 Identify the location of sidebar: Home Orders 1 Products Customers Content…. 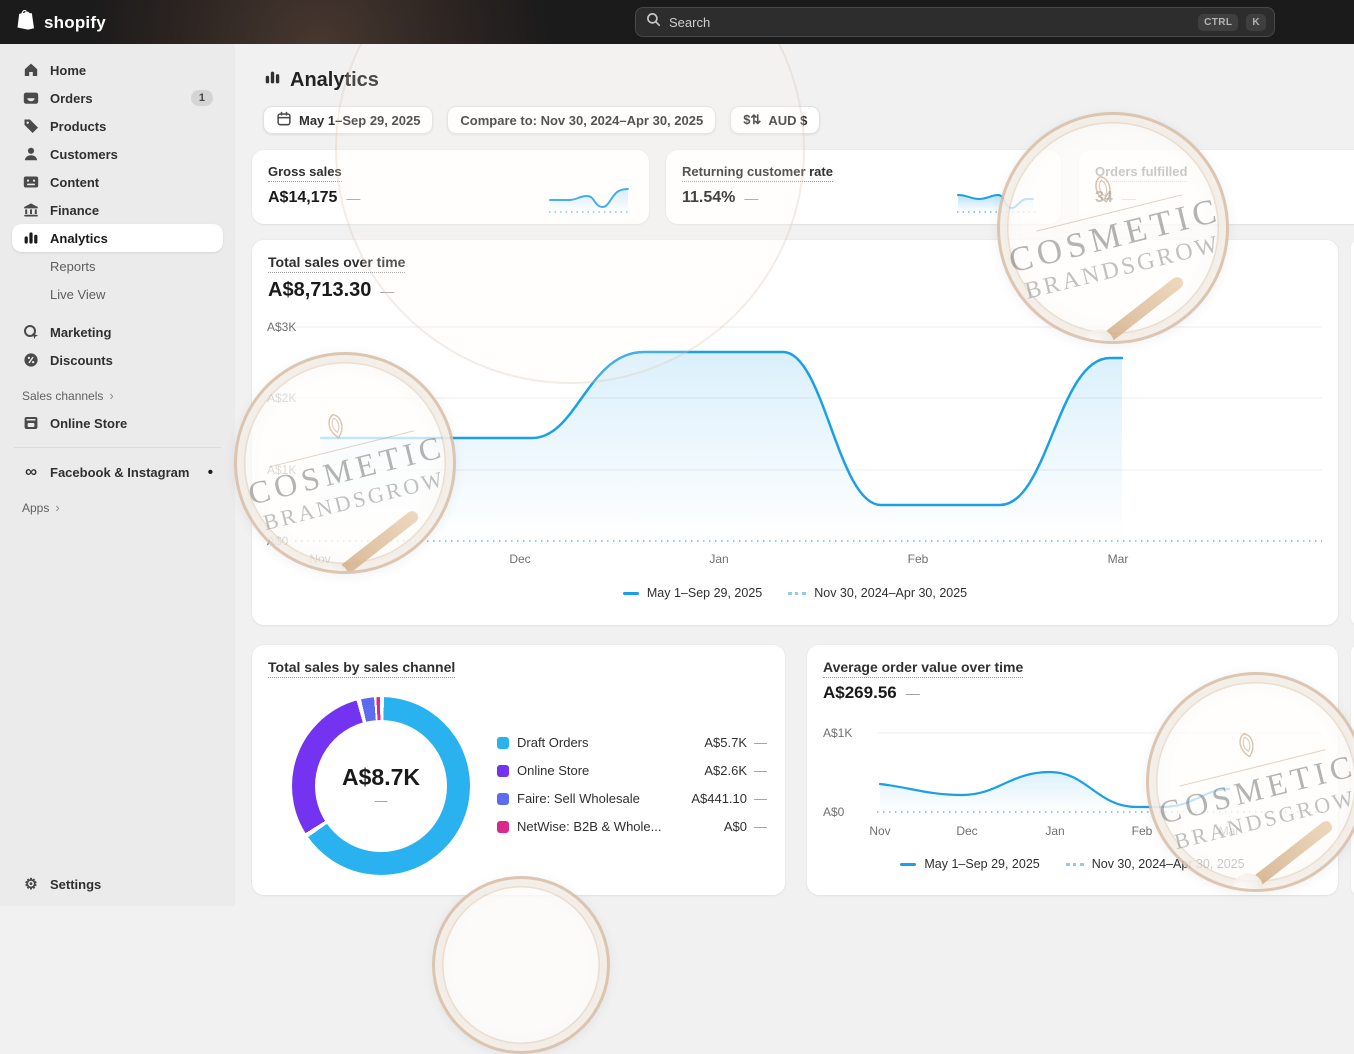
(117, 475).